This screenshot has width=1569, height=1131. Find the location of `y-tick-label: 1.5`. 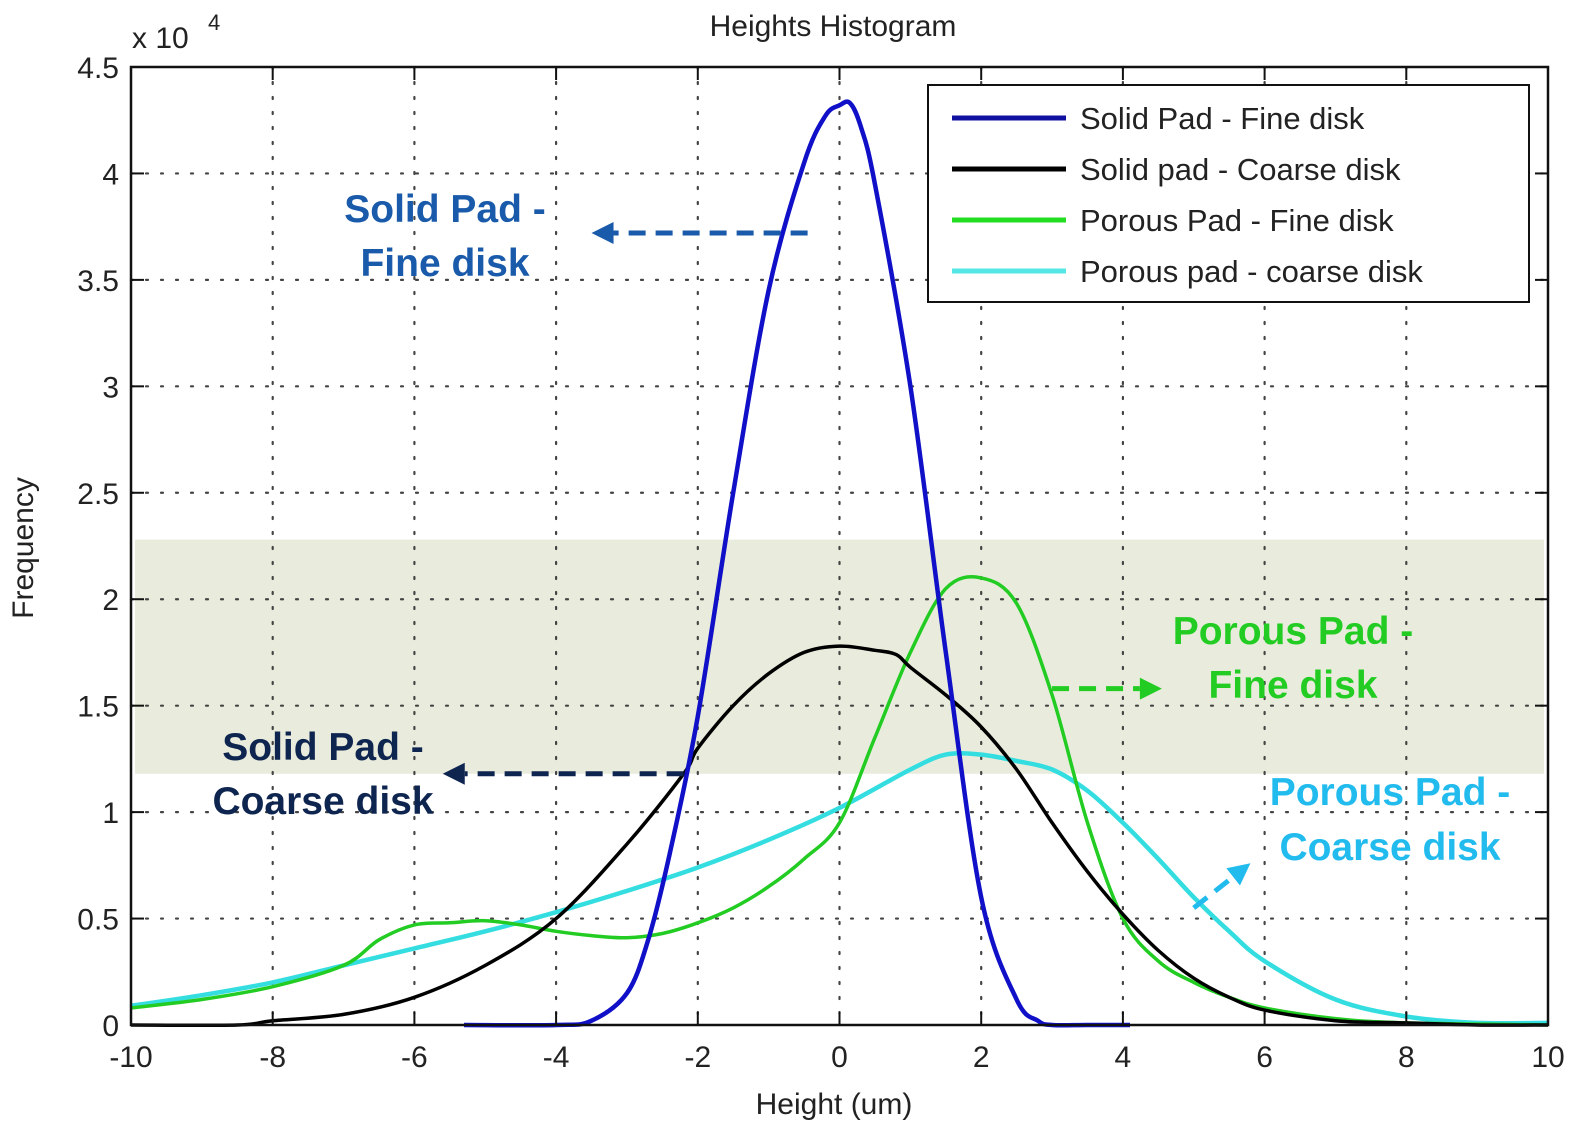

y-tick-label: 1.5 is located at coordinates (98, 707).